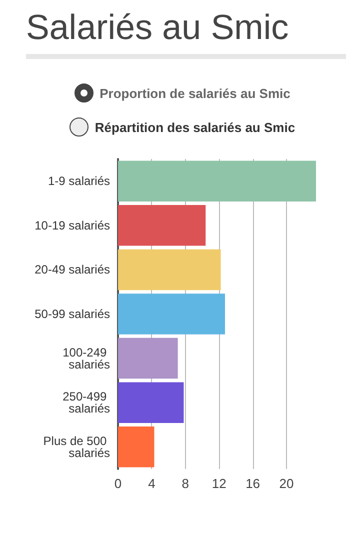  What do you see at coordinates (79, 181) in the screenshot?
I see `y-tick-label: 1-9 salariés` at bounding box center [79, 181].